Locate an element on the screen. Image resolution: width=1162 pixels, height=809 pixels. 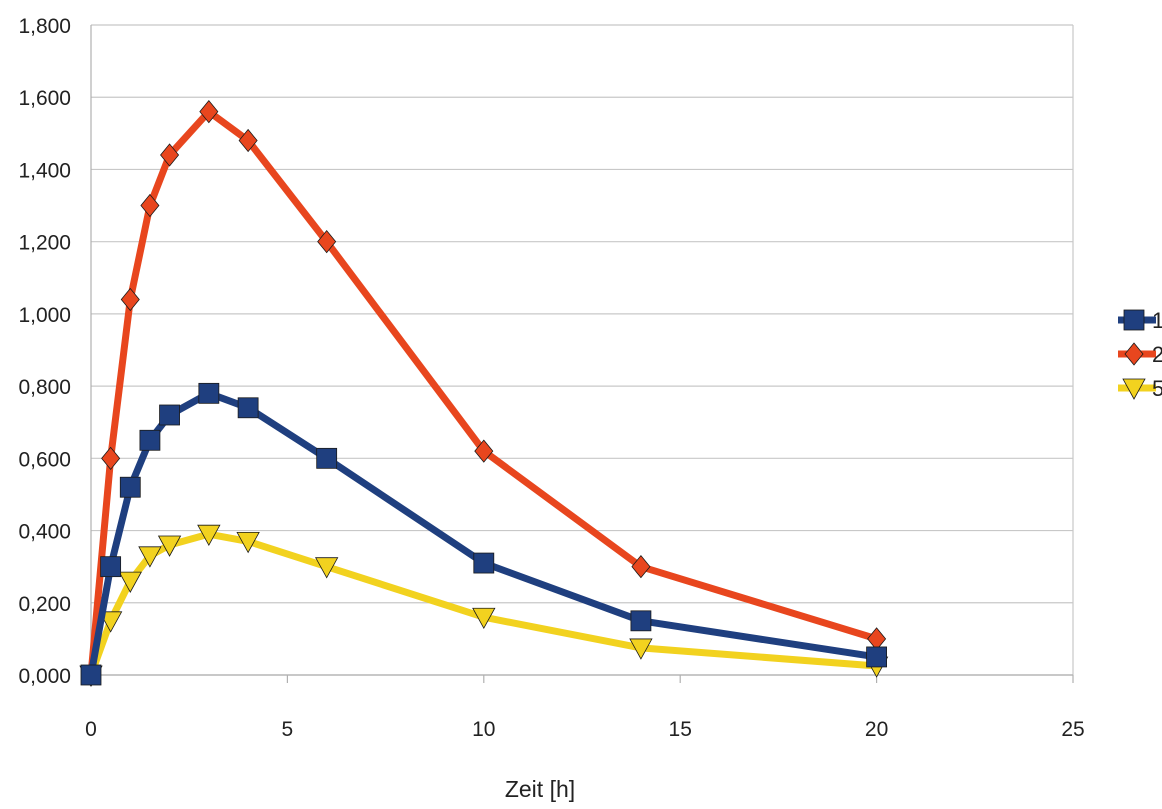
legend-item-2: 2 is located at coordinates (1140, 354).